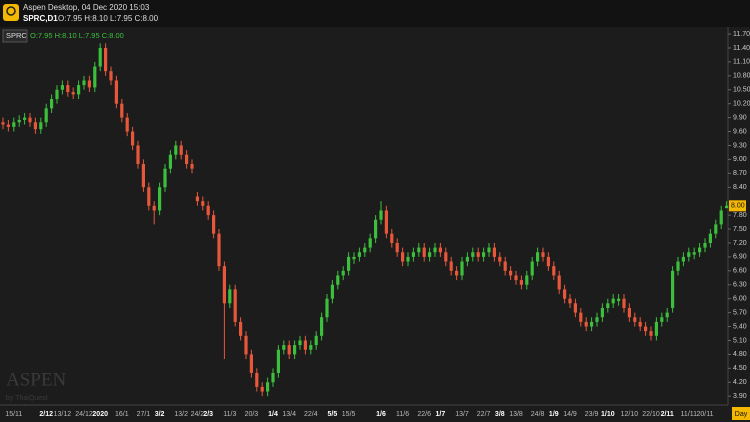  Describe the element at coordinates (740, 340) in the screenshot. I see `y-tick-label: 5.10` at that location.